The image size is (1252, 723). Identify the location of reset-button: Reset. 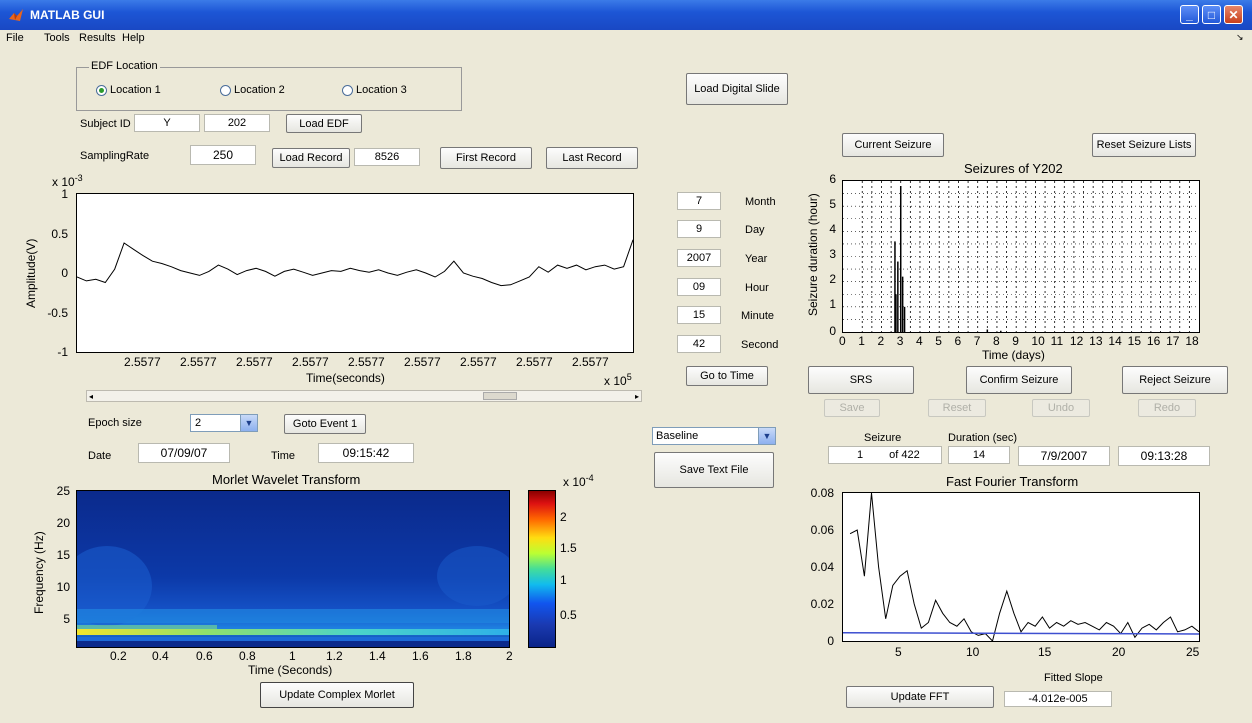
(957, 408).